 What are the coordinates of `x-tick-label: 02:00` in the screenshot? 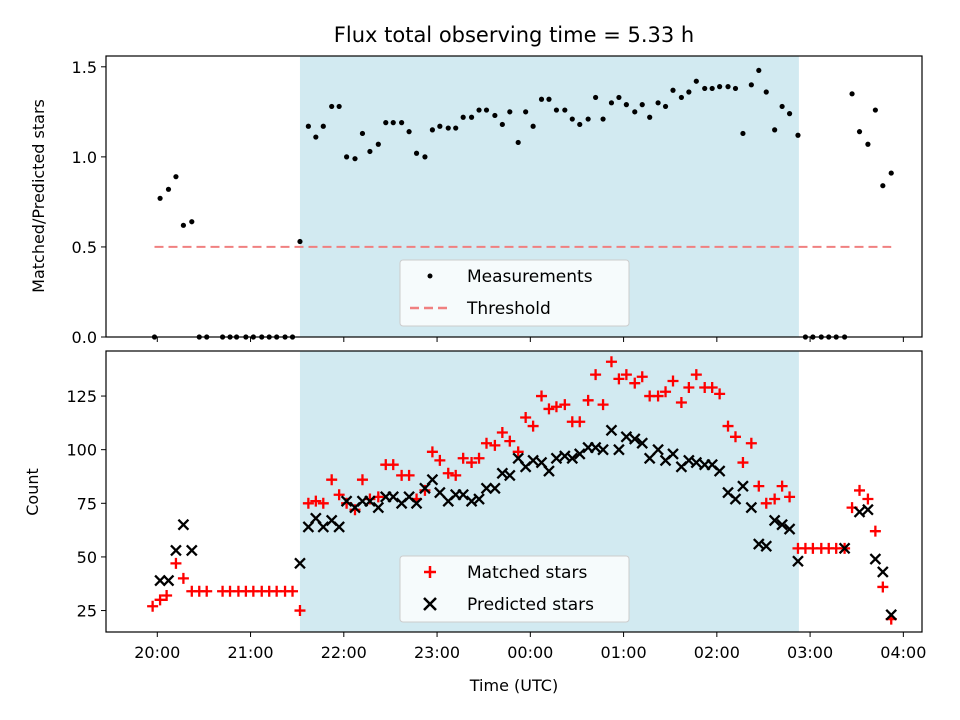 It's located at (717, 652).